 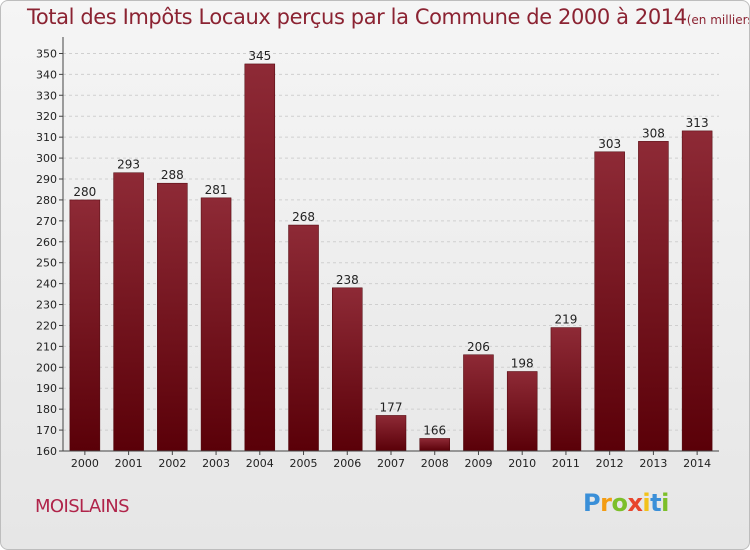 What do you see at coordinates (635, 503) in the screenshot?
I see `logo-letter: x` at bounding box center [635, 503].